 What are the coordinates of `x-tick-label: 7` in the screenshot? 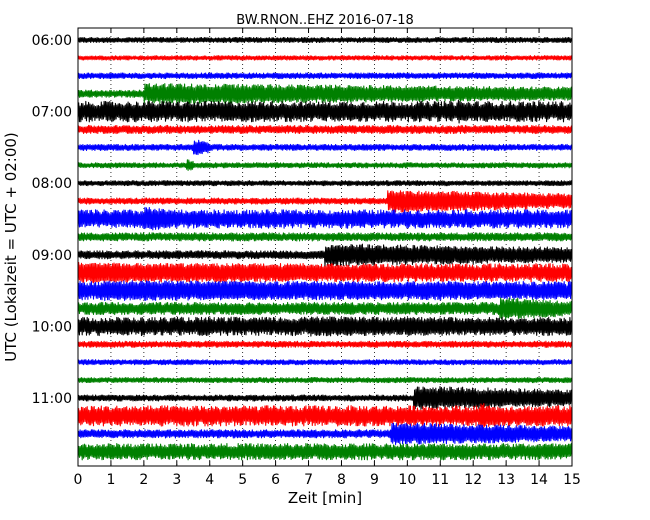 It's located at (308, 480).